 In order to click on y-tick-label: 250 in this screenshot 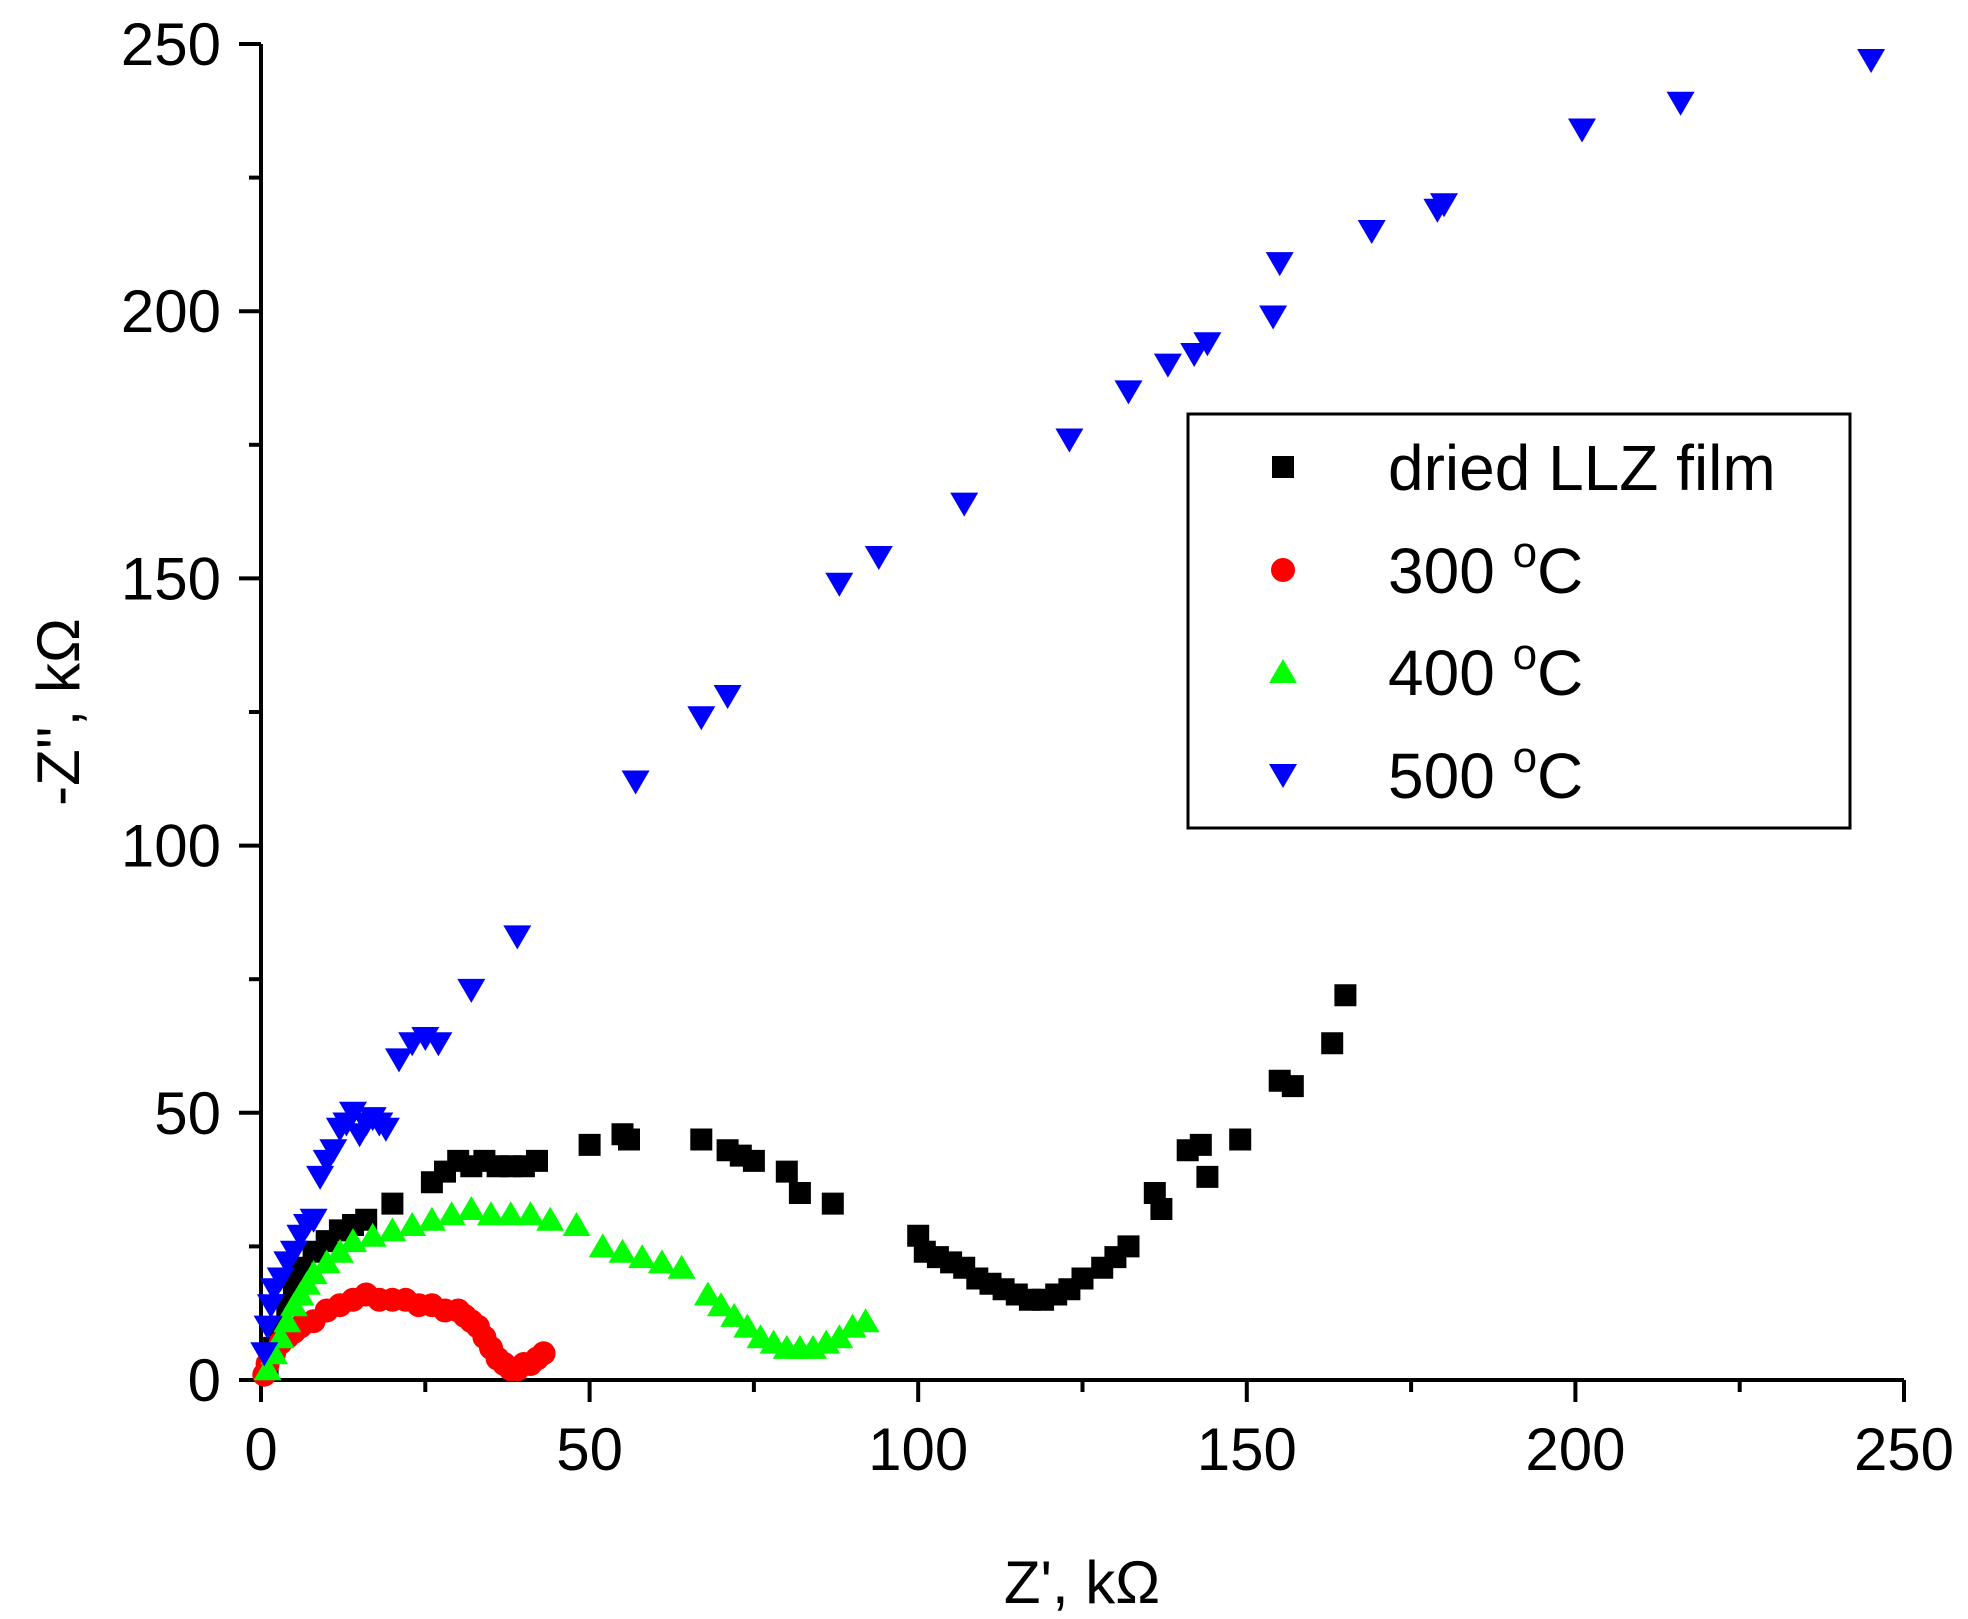, I will do `click(171, 44)`.